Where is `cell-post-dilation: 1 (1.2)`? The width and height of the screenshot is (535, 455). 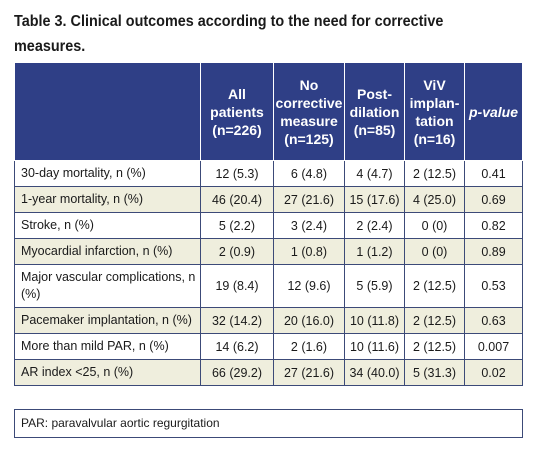
cell-post-dilation: 1 (1.2) is located at coordinates (374, 251).